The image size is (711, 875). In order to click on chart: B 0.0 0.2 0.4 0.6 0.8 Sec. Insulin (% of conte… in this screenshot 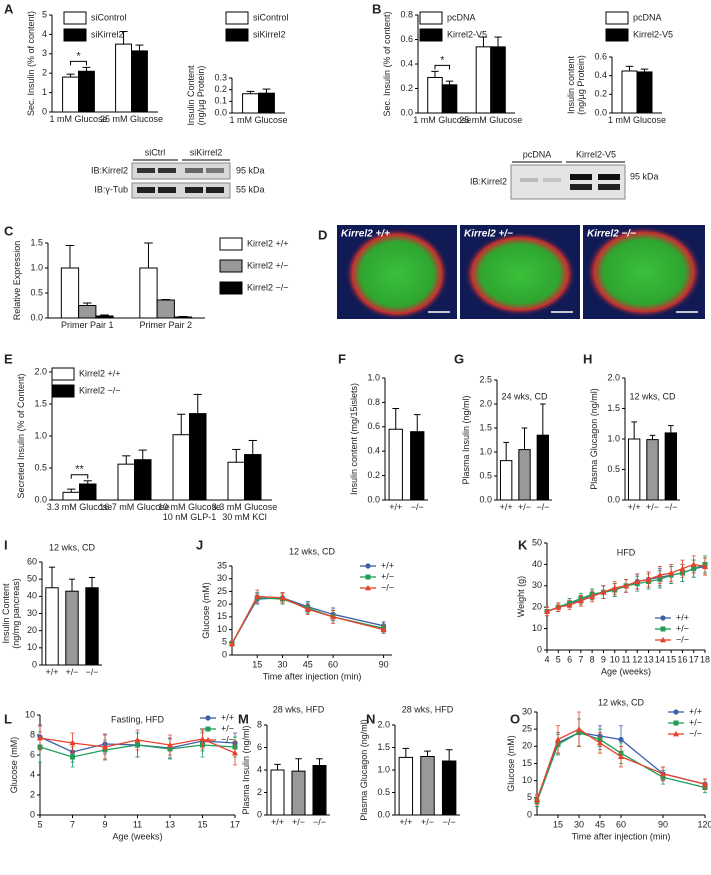, I will do `click(447, 63)`.